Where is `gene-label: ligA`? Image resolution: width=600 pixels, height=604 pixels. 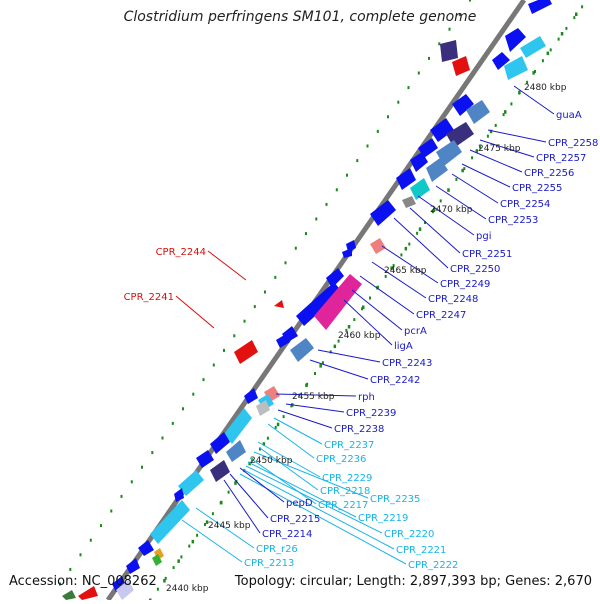 gene-label: ligA is located at coordinates (403, 346).